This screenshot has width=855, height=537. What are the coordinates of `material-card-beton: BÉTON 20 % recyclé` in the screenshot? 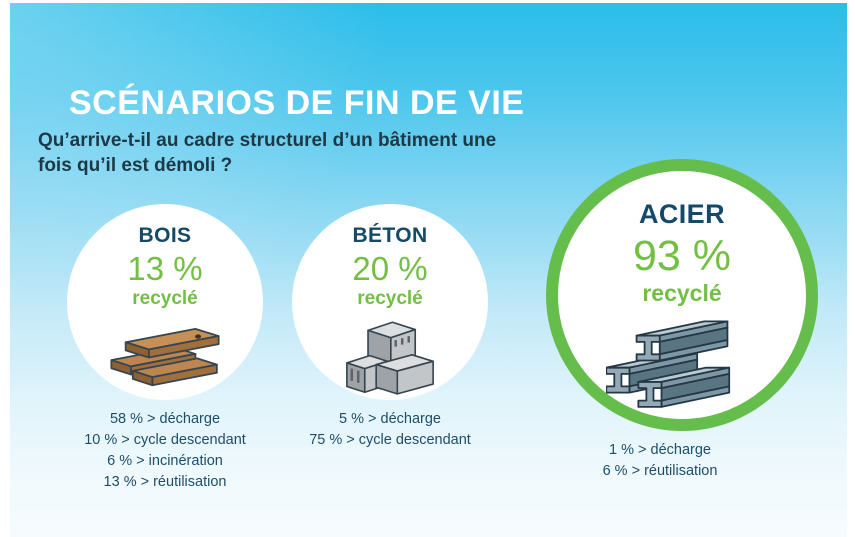 It's located at (390, 302).